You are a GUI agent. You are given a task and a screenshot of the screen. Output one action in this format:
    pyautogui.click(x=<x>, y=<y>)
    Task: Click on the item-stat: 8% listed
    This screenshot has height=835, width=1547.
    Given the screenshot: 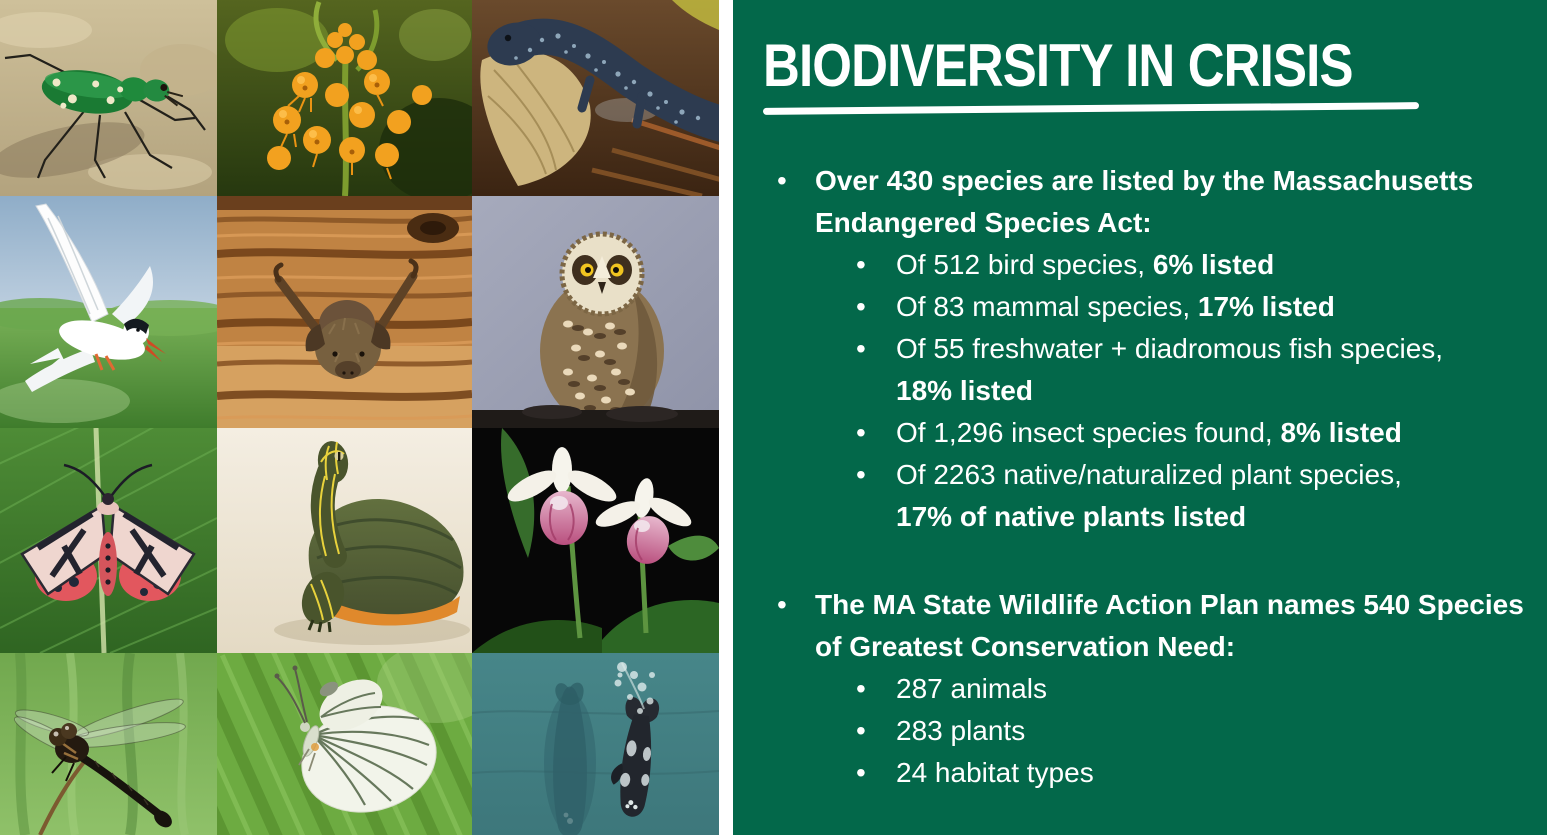 What is the action you would take?
    pyautogui.click(x=1341, y=432)
    